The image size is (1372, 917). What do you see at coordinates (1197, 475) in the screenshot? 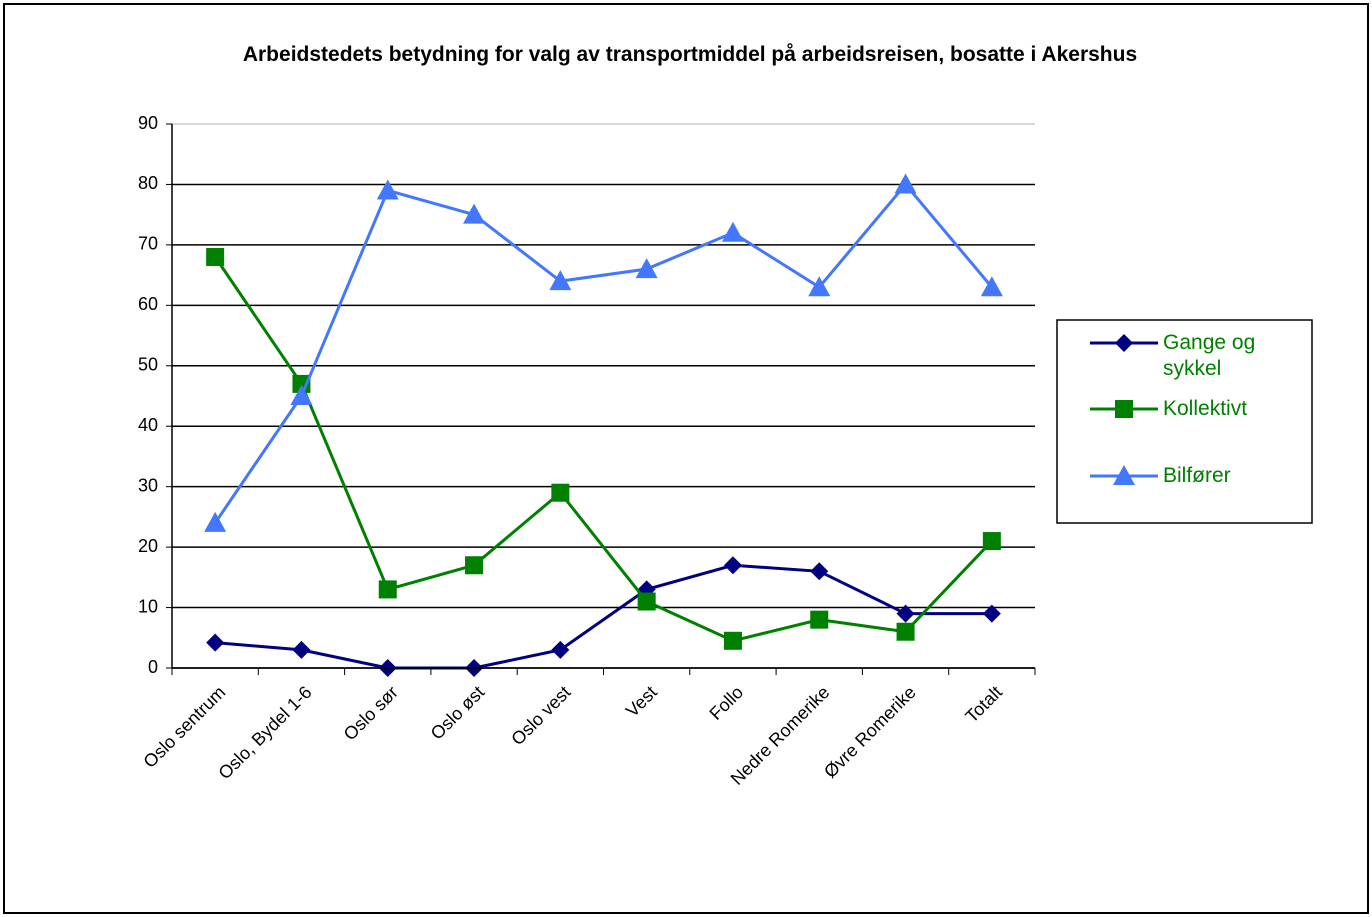
I see `legend-label: Bilfører` at bounding box center [1197, 475].